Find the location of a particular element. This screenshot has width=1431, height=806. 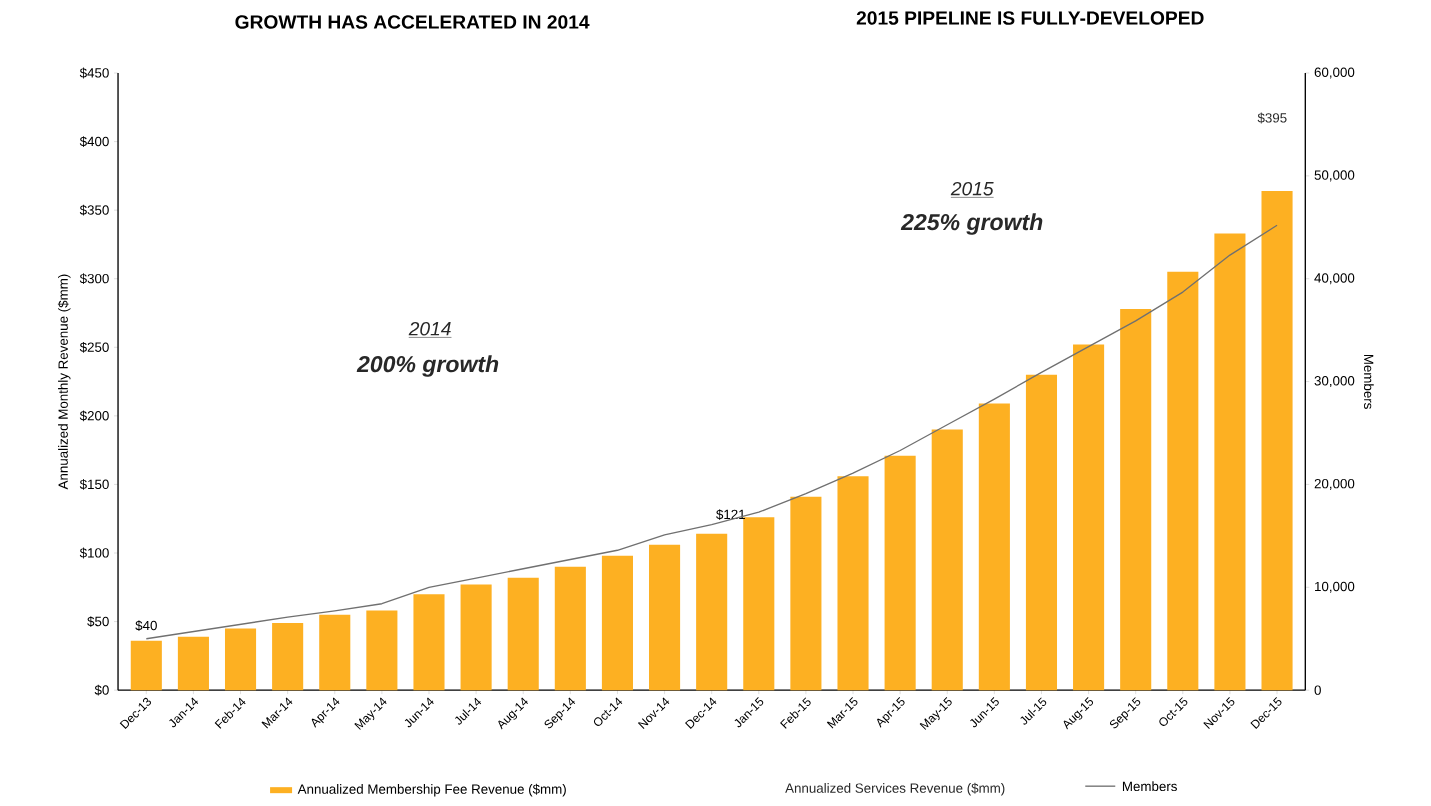

y-tick-label: $300 is located at coordinates (94, 279).